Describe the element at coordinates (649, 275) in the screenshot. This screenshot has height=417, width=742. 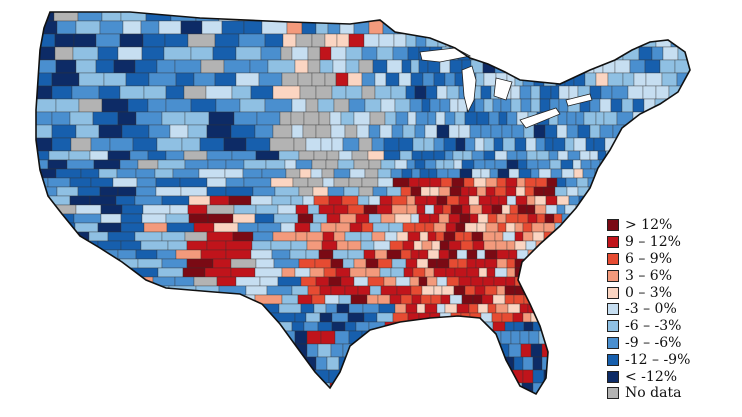
I see `legend-label: 3 – 6%` at that location.